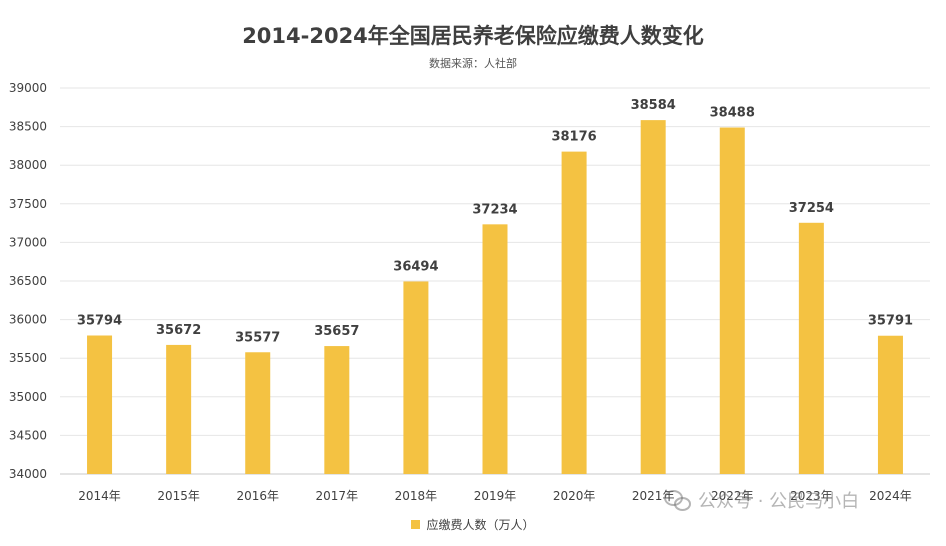 The height and width of the screenshot is (546, 946). I want to click on x-tick-label: 2015年, so click(178, 496).